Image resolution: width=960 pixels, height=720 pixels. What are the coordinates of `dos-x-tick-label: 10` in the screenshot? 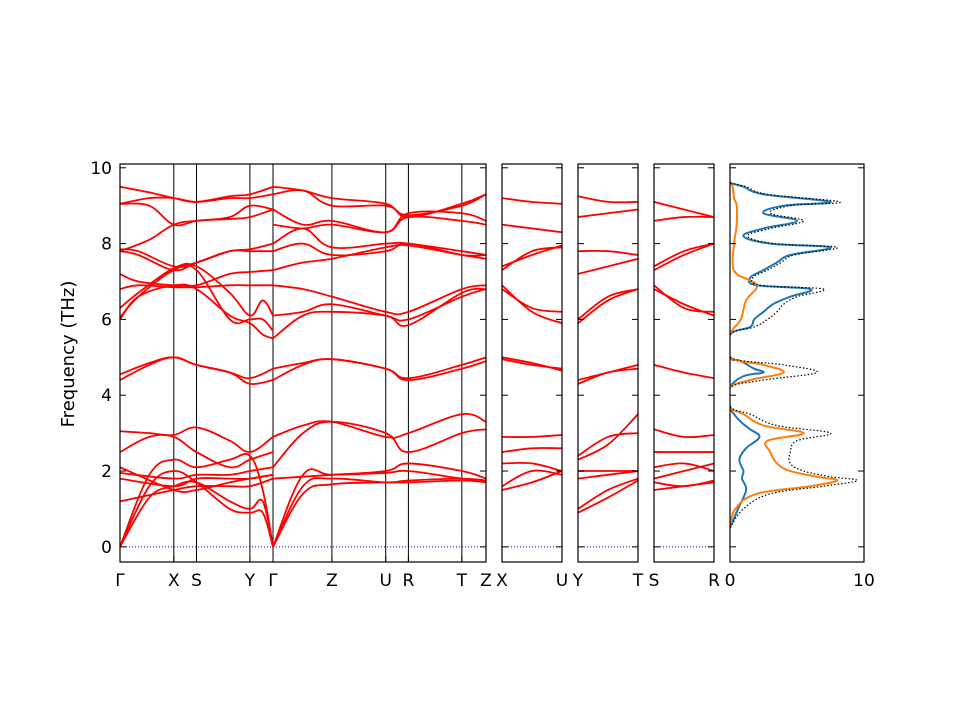 It's located at (864, 581).